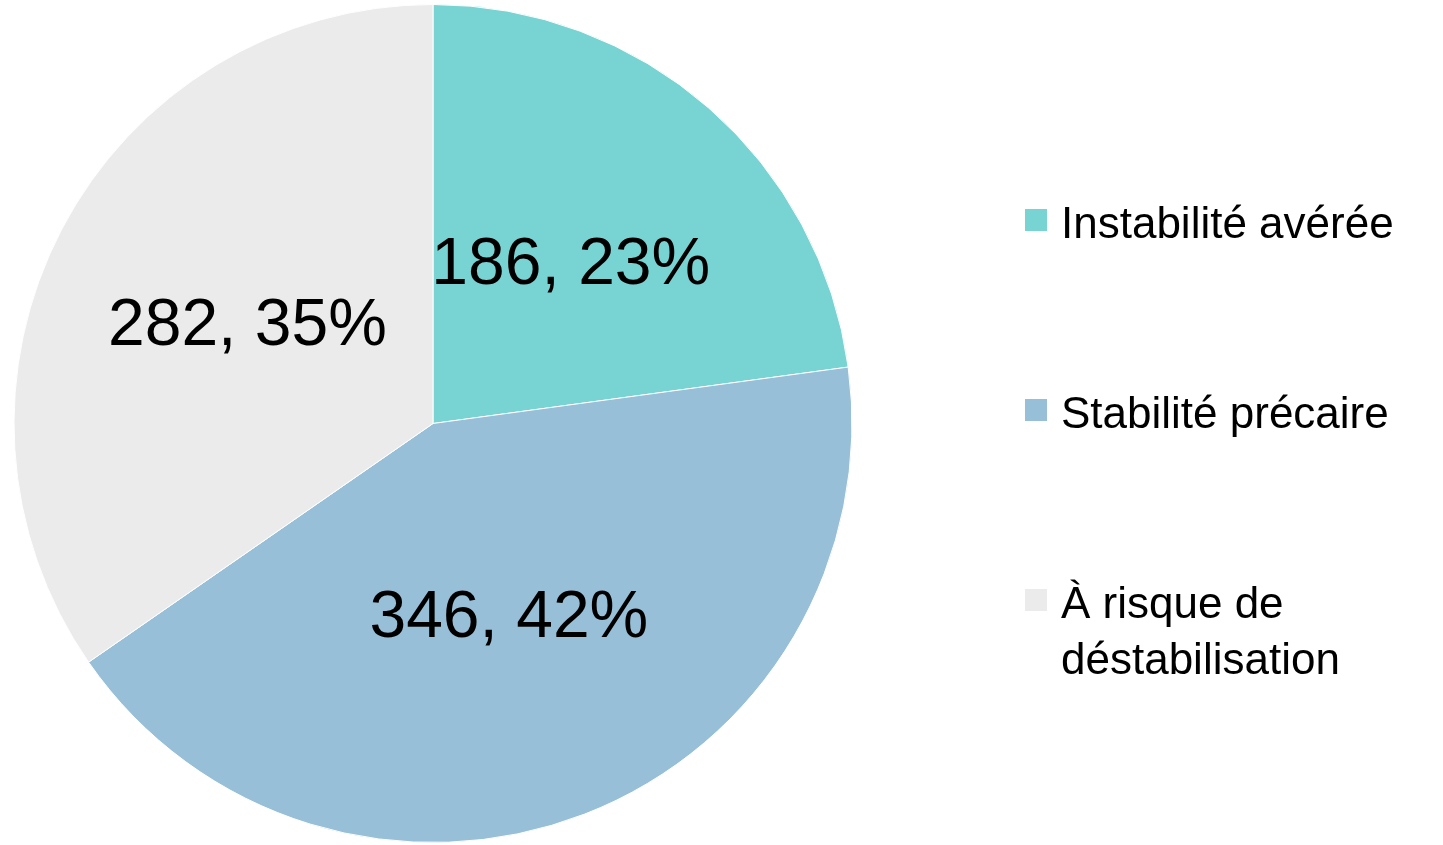 The width and height of the screenshot is (1443, 845). I want to click on legend-label: Stabilité précaire, so click(1225, 413).